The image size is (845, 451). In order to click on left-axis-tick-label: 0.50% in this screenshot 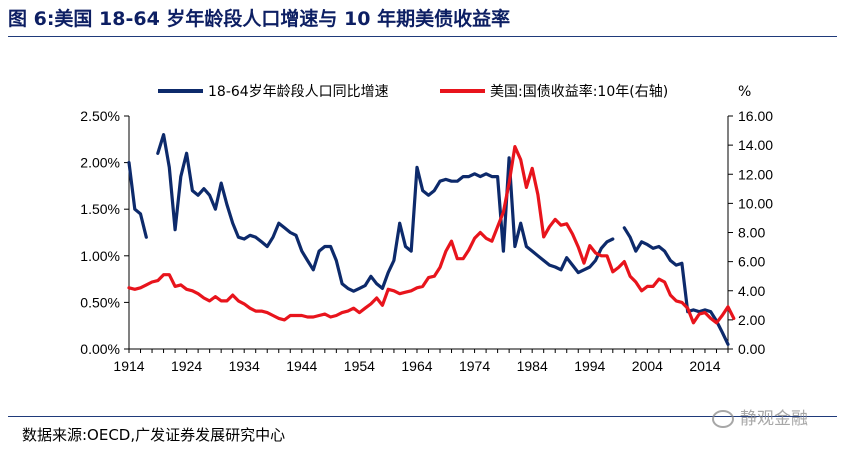, I will do `click(100, 302)`.